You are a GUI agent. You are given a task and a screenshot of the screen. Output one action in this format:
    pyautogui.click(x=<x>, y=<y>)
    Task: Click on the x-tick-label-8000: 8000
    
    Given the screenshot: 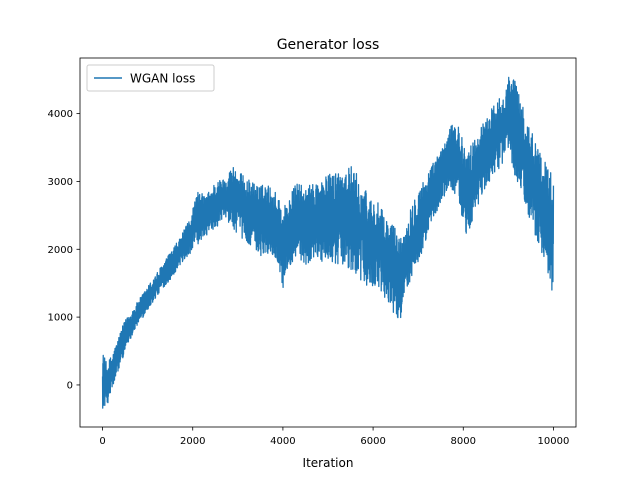 What is the action you would take?
    pyautogui.click(x=463, y=441)
    